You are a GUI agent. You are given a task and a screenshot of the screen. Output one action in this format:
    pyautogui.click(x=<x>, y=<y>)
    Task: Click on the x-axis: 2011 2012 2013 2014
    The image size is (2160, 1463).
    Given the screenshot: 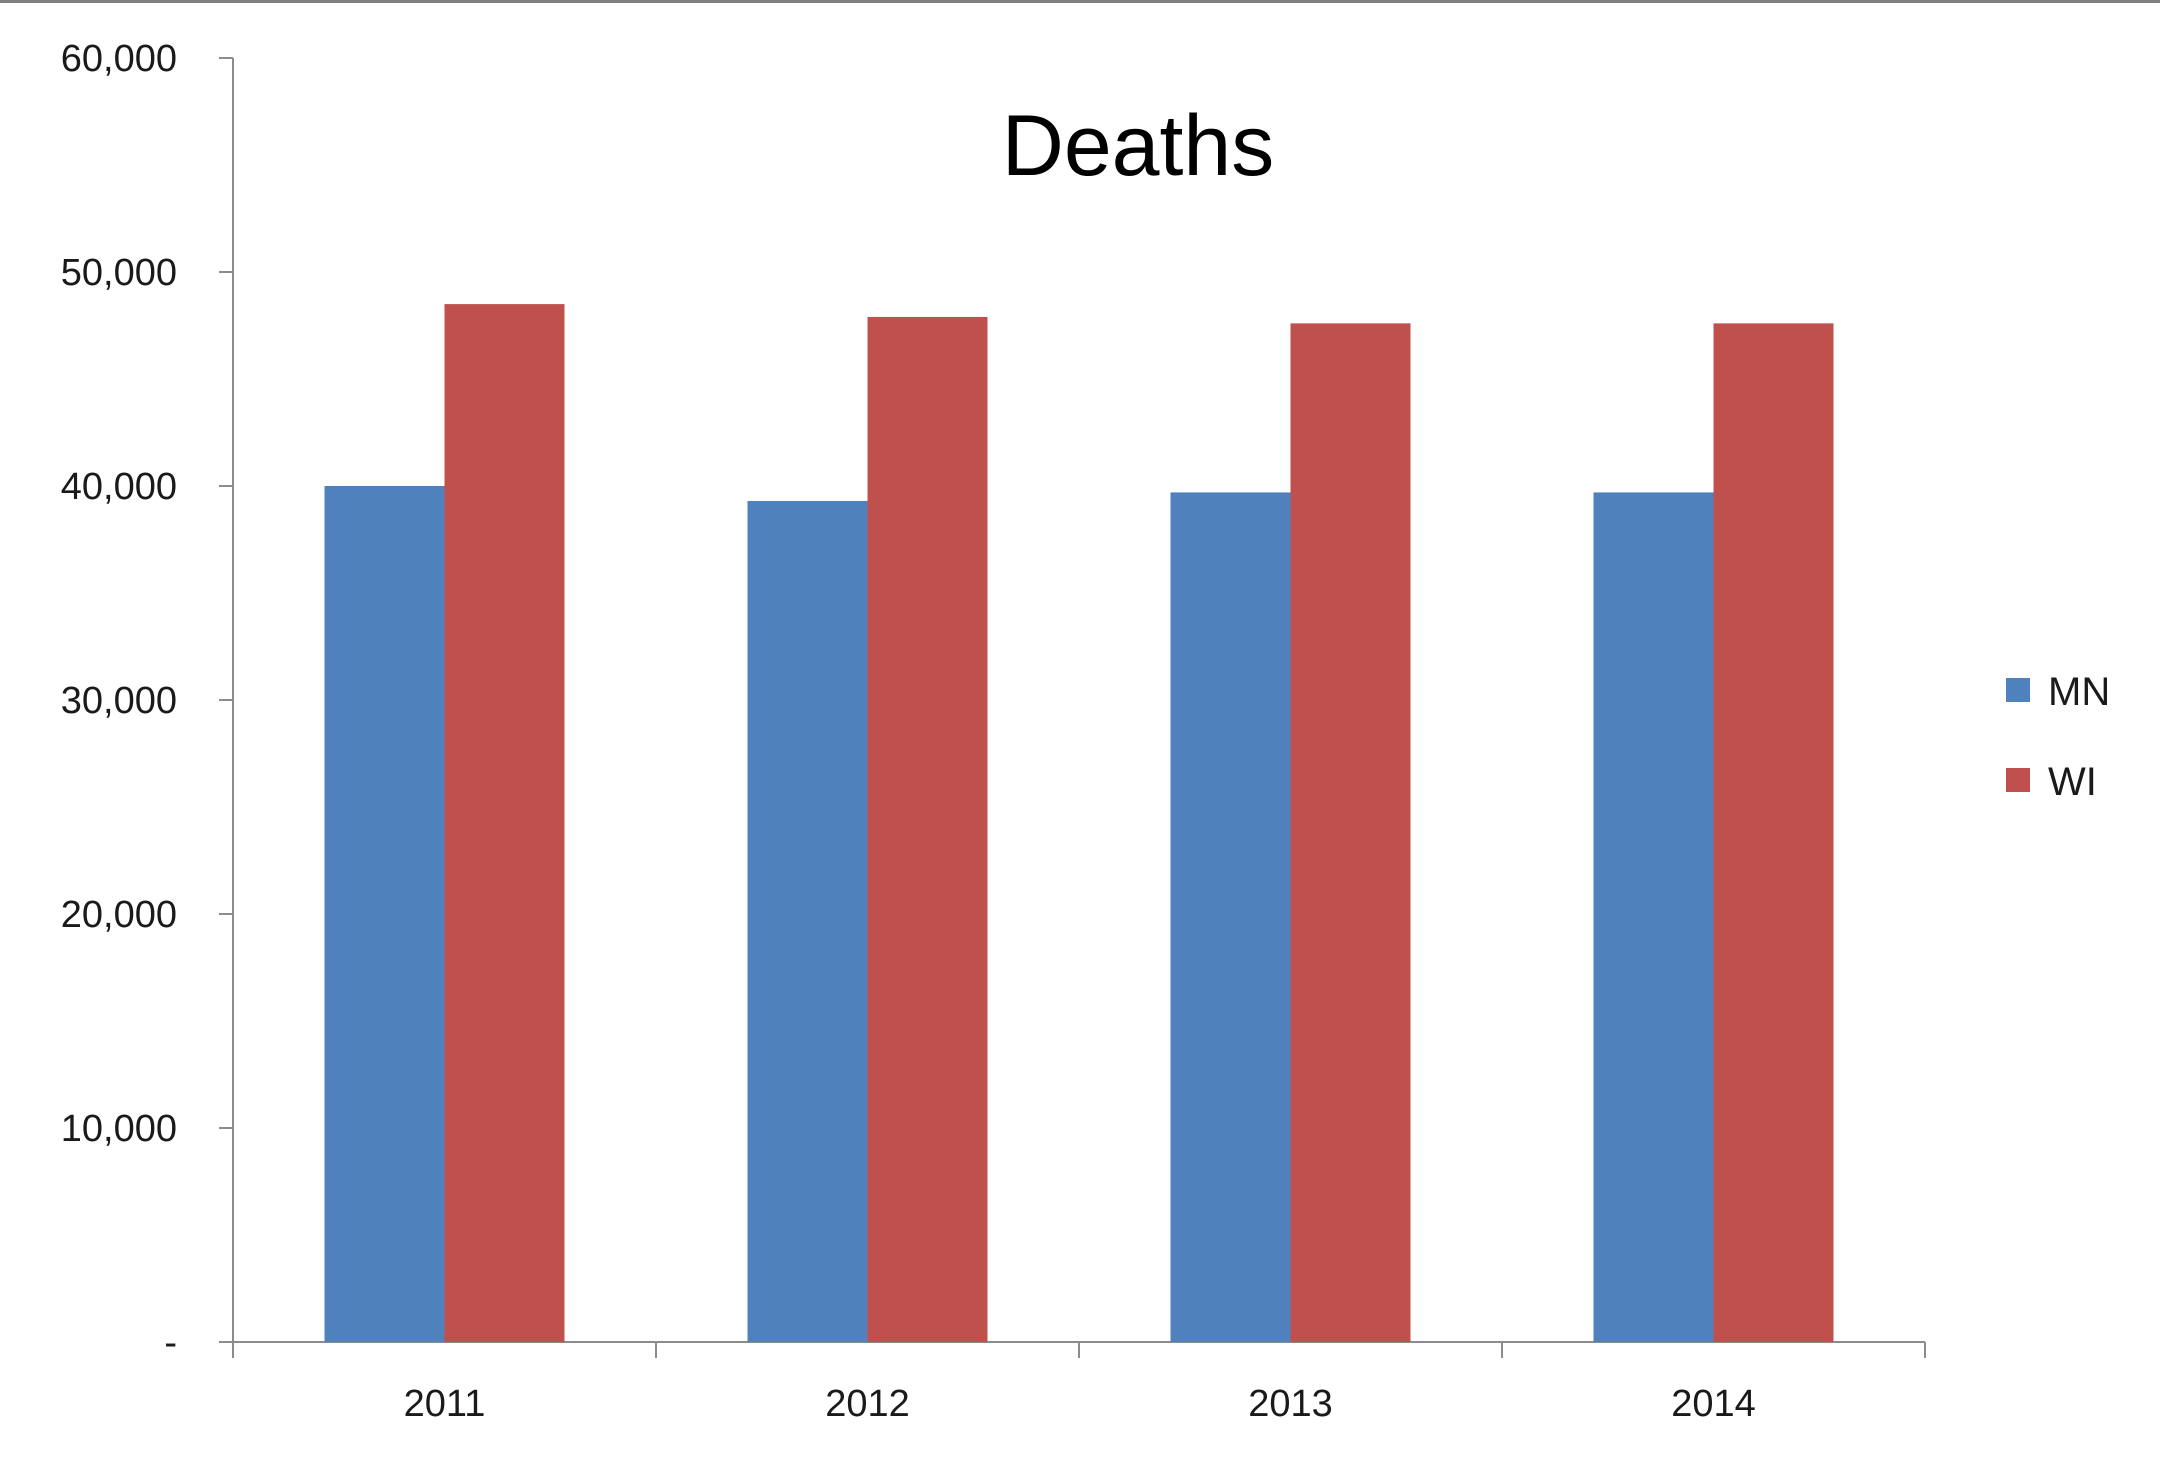 What is the action you would take?
    pyautogui.click(x=1079, y=1383)
    